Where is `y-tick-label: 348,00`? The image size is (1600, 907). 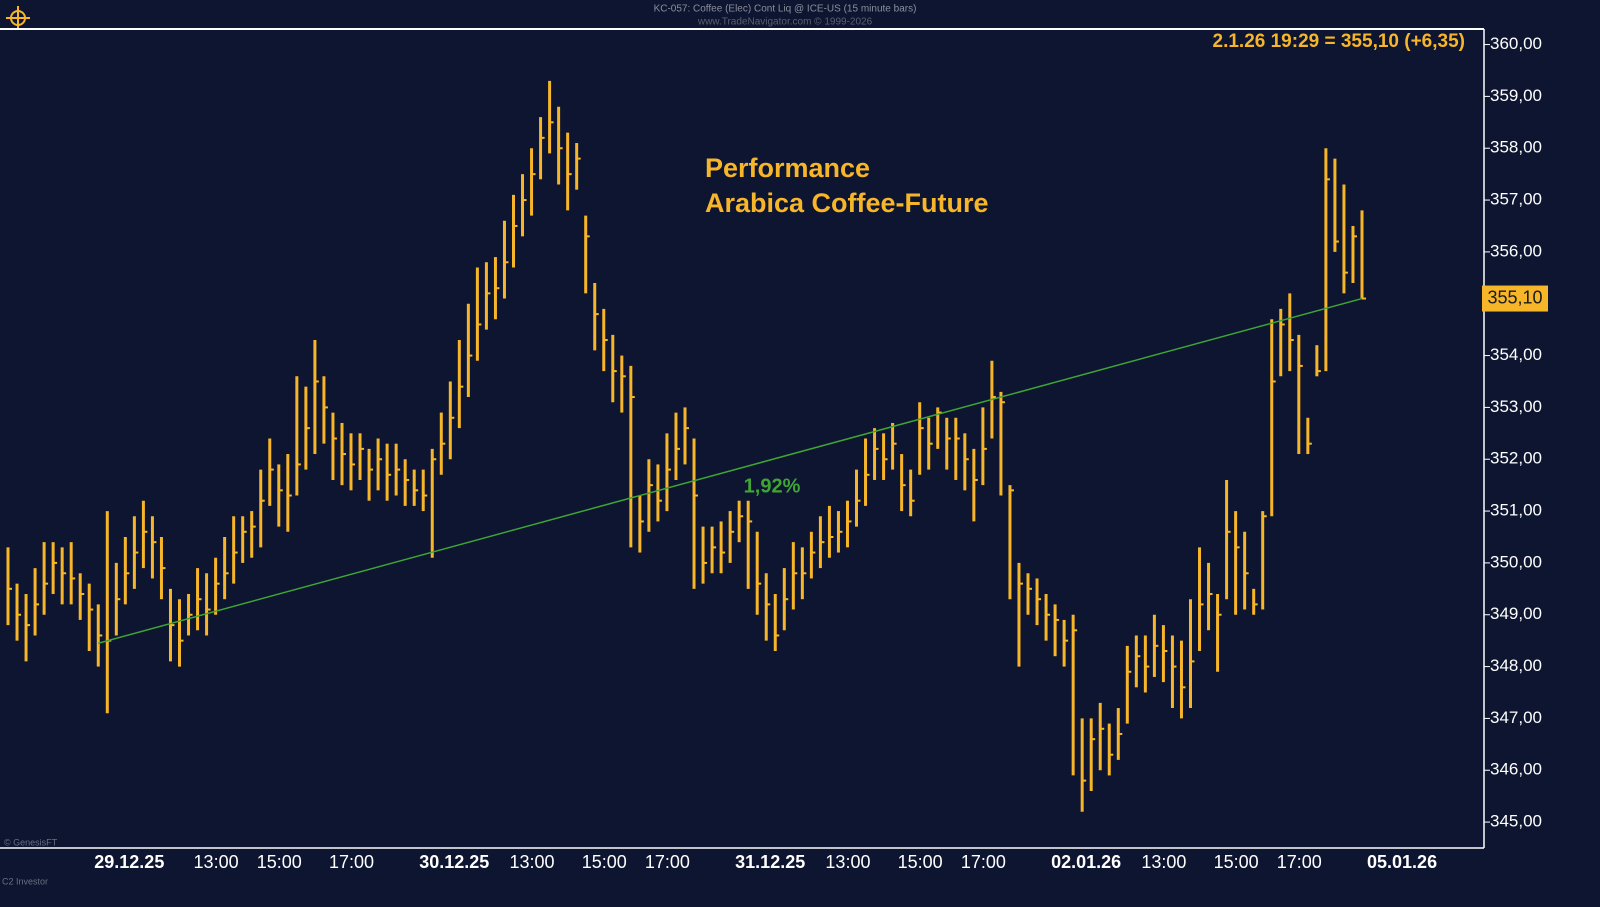
y-tick-label: 348,00 is located at coordinates (1516, 665).